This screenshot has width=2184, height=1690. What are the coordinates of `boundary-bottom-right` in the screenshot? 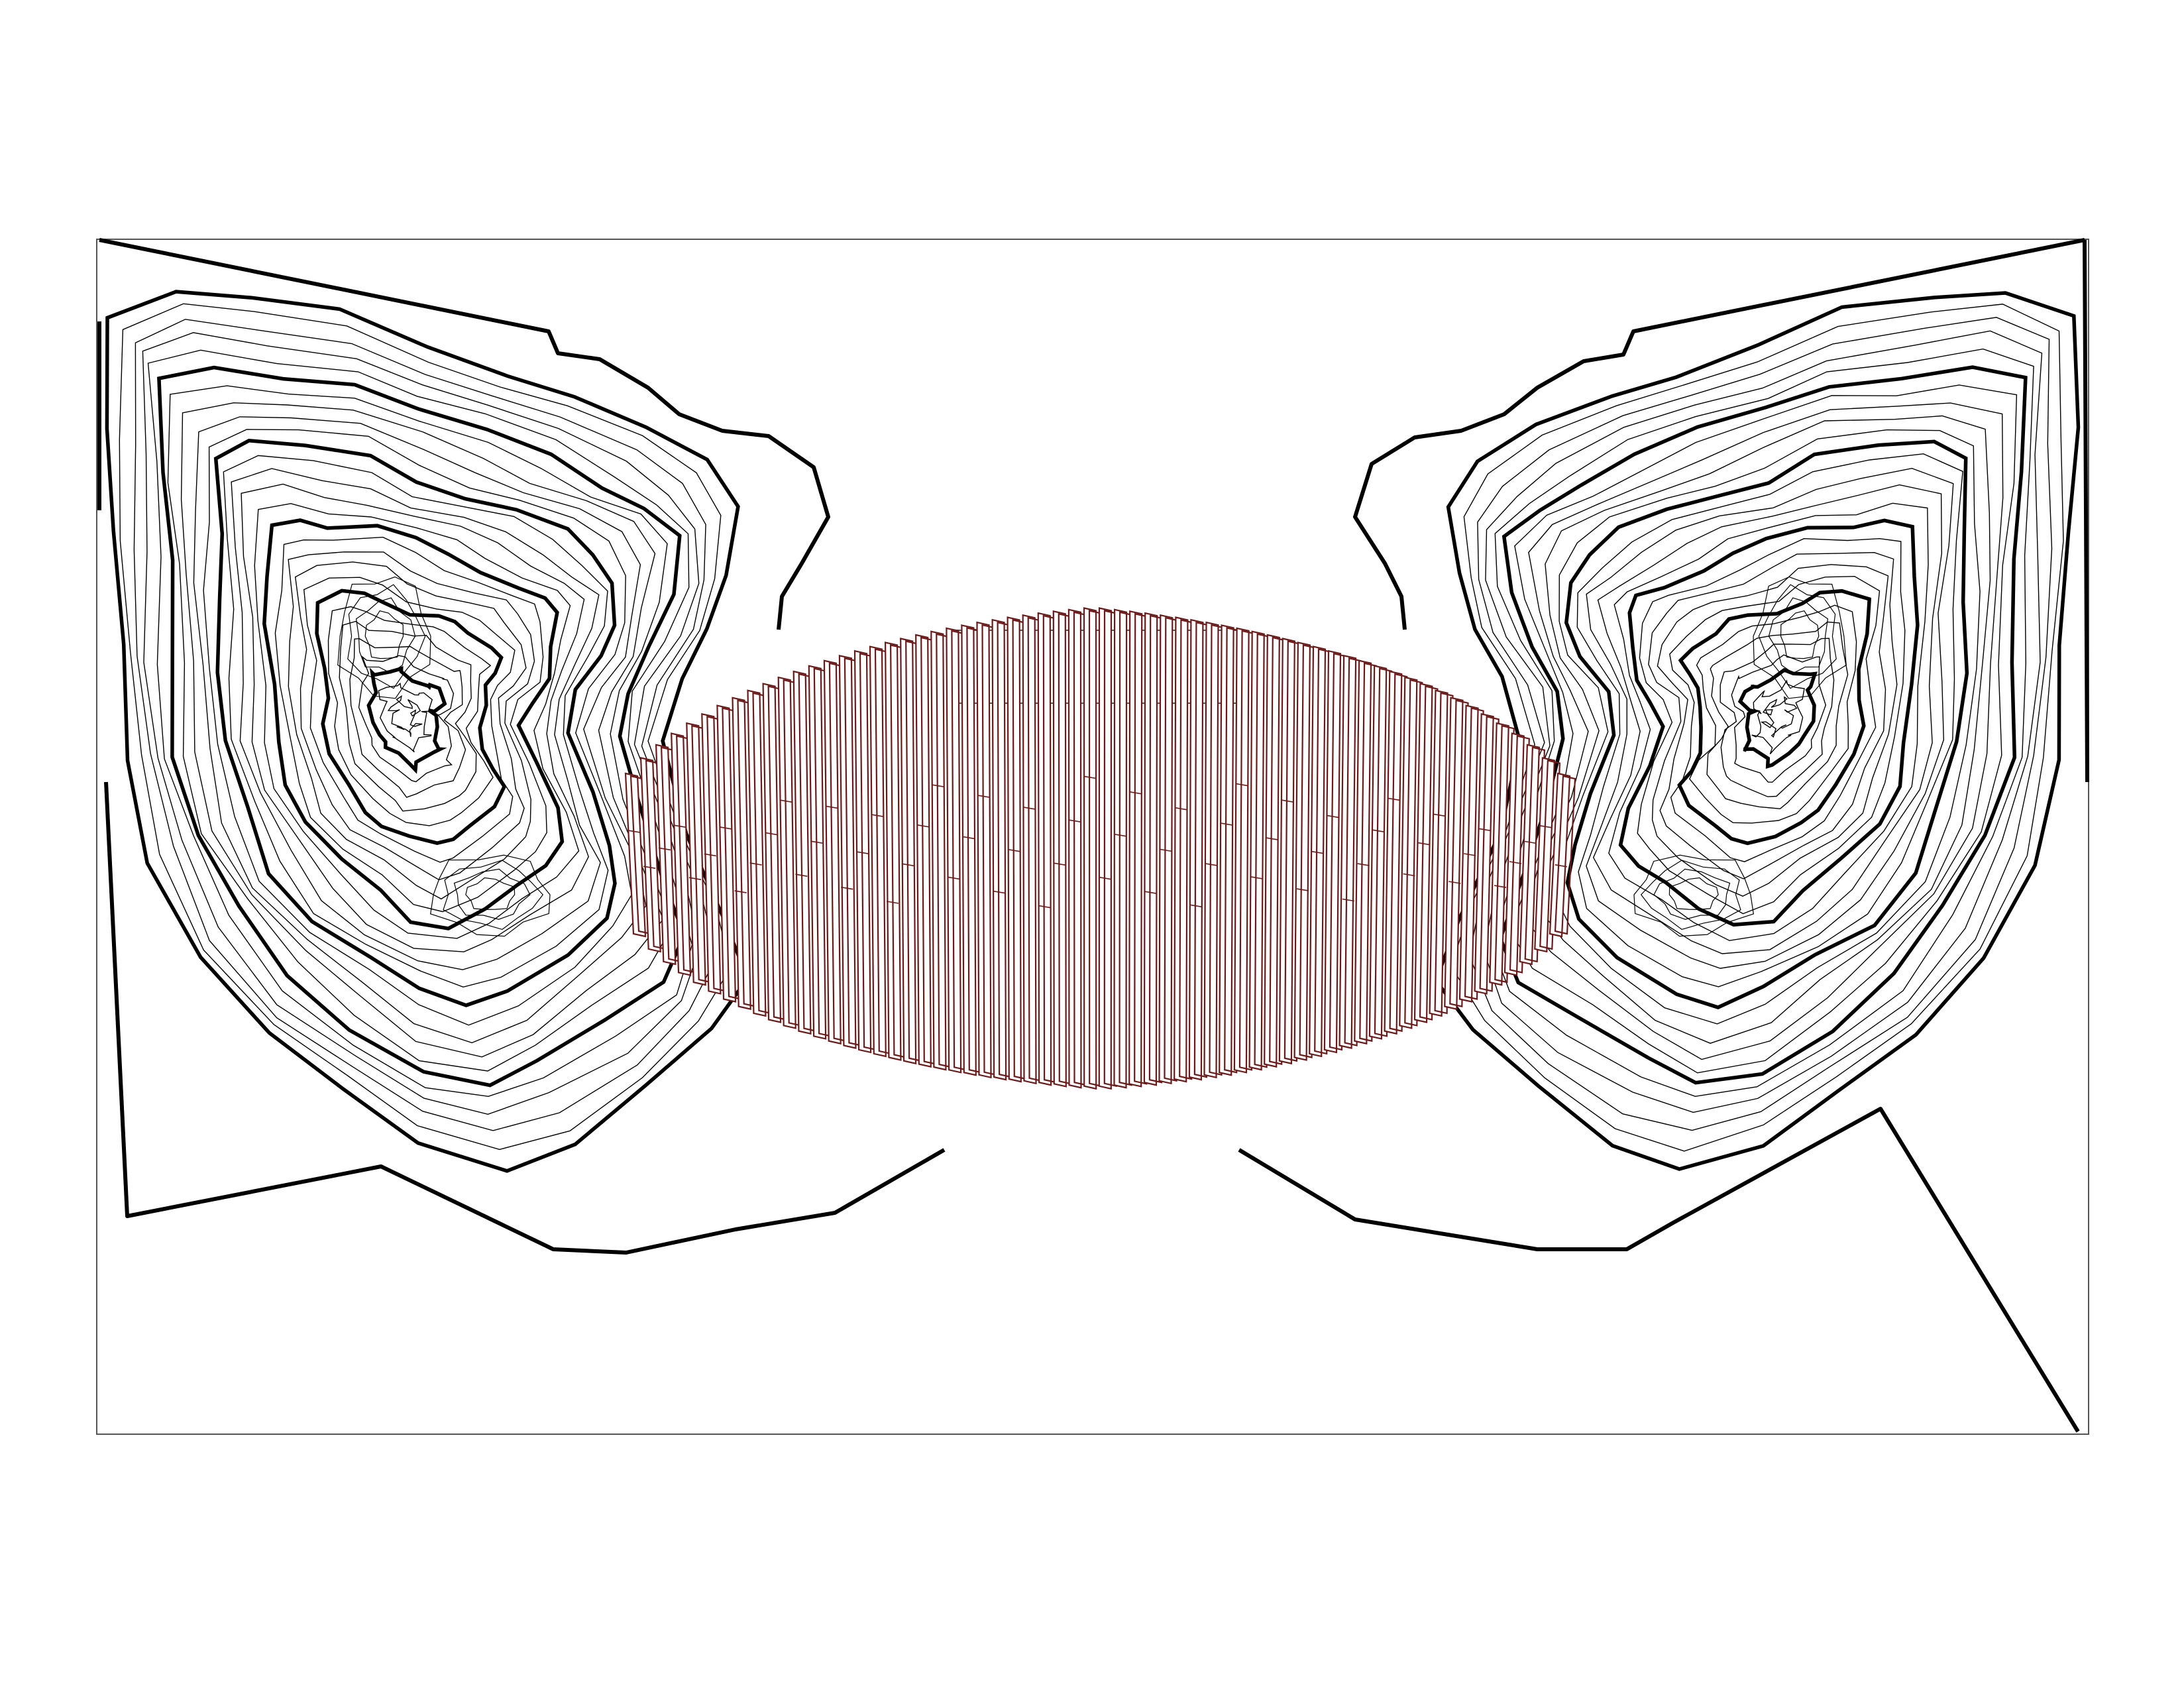 It's located at (1659, 1270).